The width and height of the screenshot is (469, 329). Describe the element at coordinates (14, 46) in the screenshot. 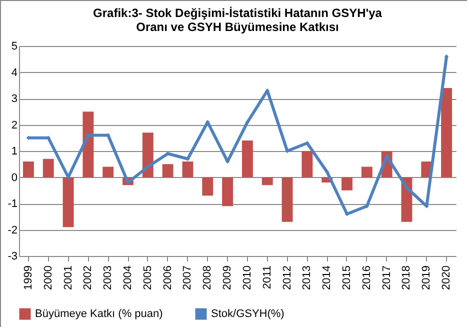

I see `y-tick-label: 5` at that location.